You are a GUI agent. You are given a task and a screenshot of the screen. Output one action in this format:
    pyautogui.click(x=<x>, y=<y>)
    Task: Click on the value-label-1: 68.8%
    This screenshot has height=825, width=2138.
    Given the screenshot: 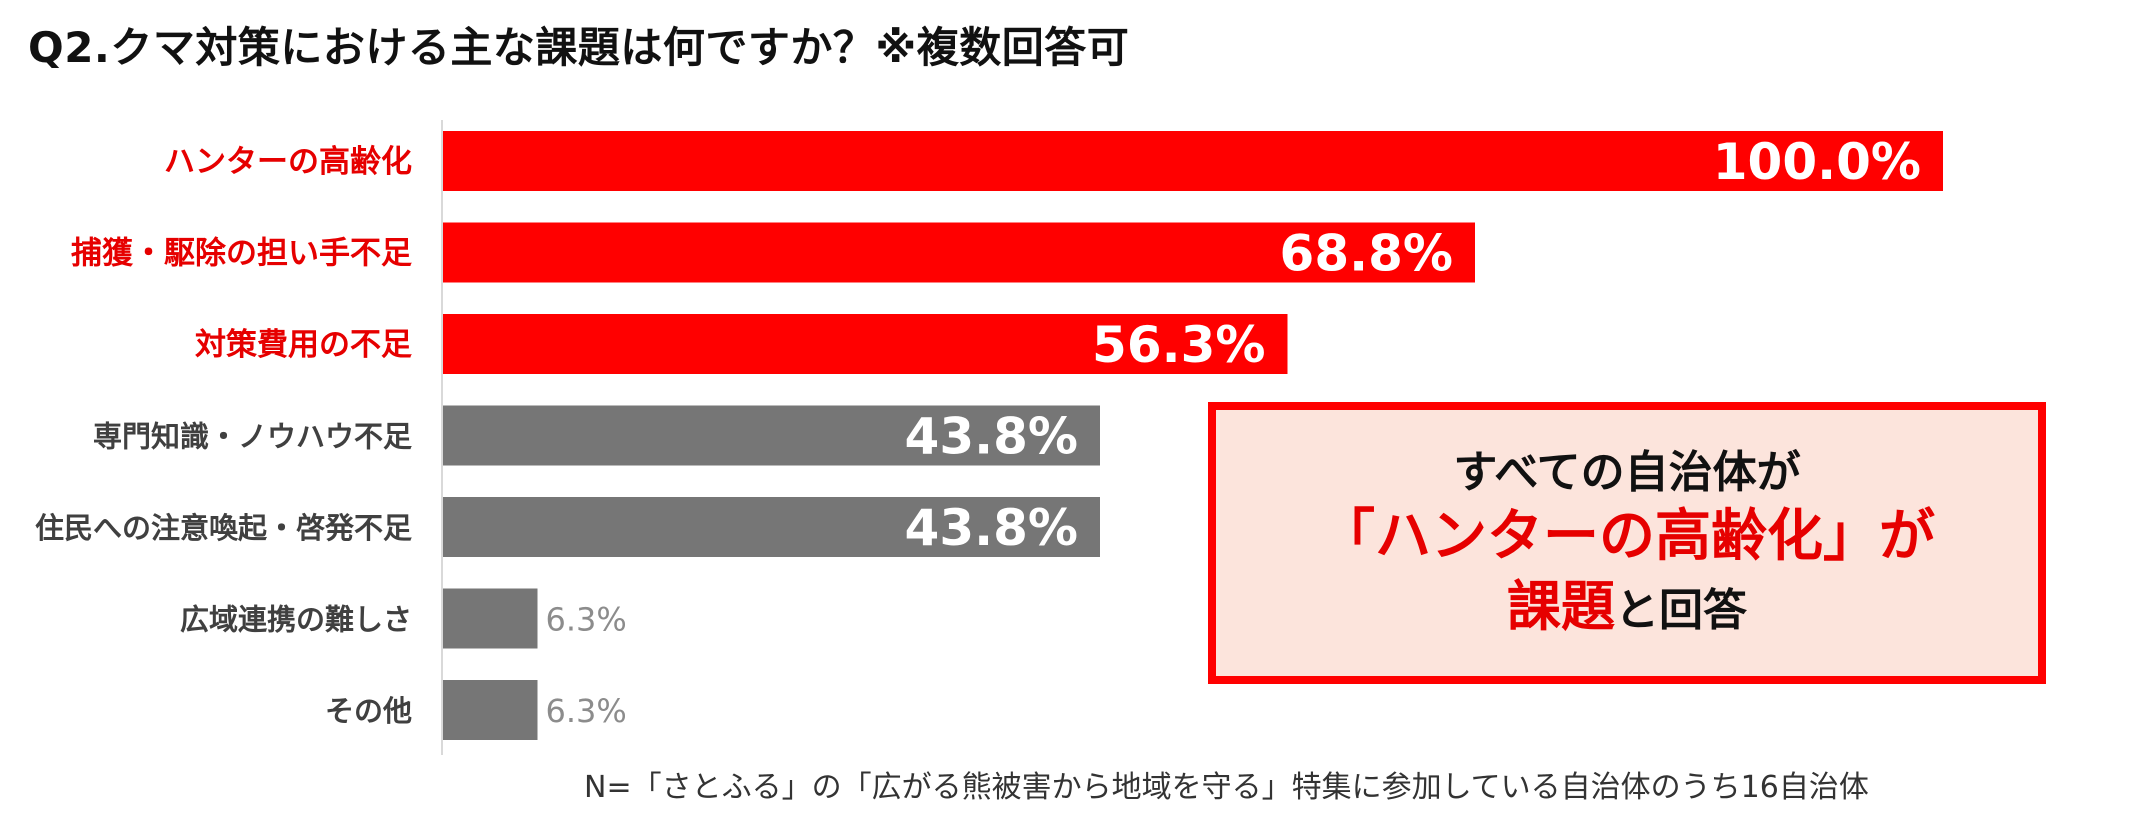 What is the action you would take?
    pyautogui.click(x=1366, y=254)
    